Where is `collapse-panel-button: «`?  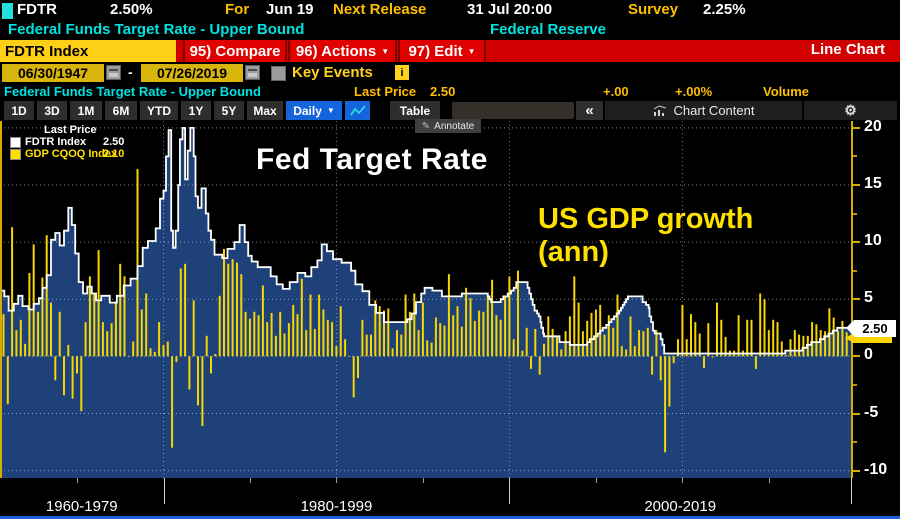
collapse-panel-button: « is located at coordinates (589, 110).